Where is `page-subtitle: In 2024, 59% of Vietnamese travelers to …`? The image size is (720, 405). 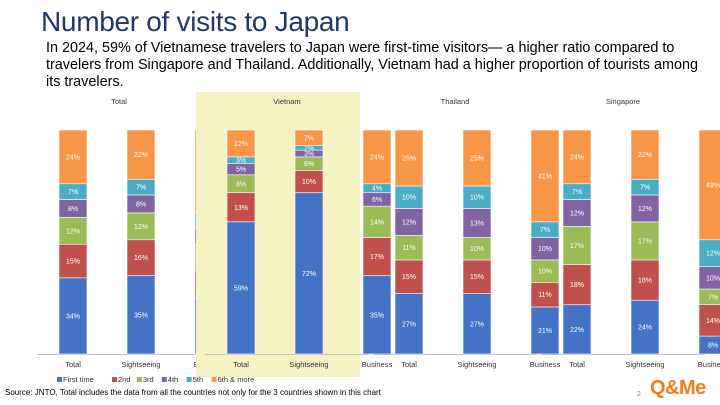
page-subtitle: In 2024, 59% of Vietnamese travelers to … is located at coordinates (372, 65).